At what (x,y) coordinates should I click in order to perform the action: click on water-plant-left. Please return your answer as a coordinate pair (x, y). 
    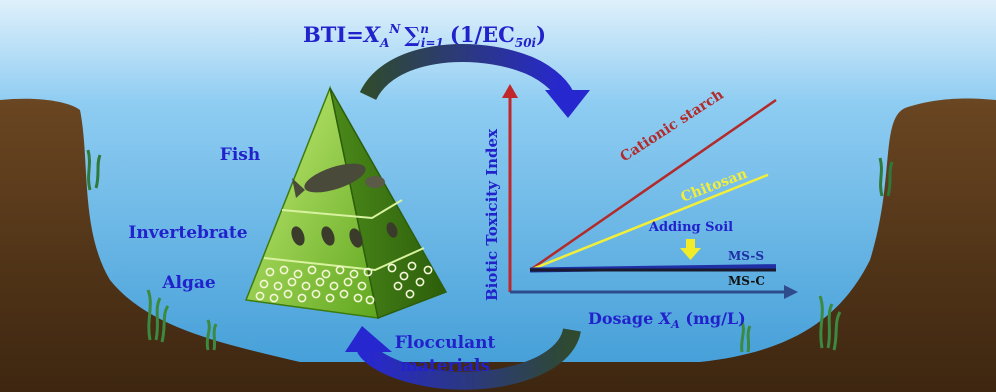
    Looking at the image, I should click on (94, 170).